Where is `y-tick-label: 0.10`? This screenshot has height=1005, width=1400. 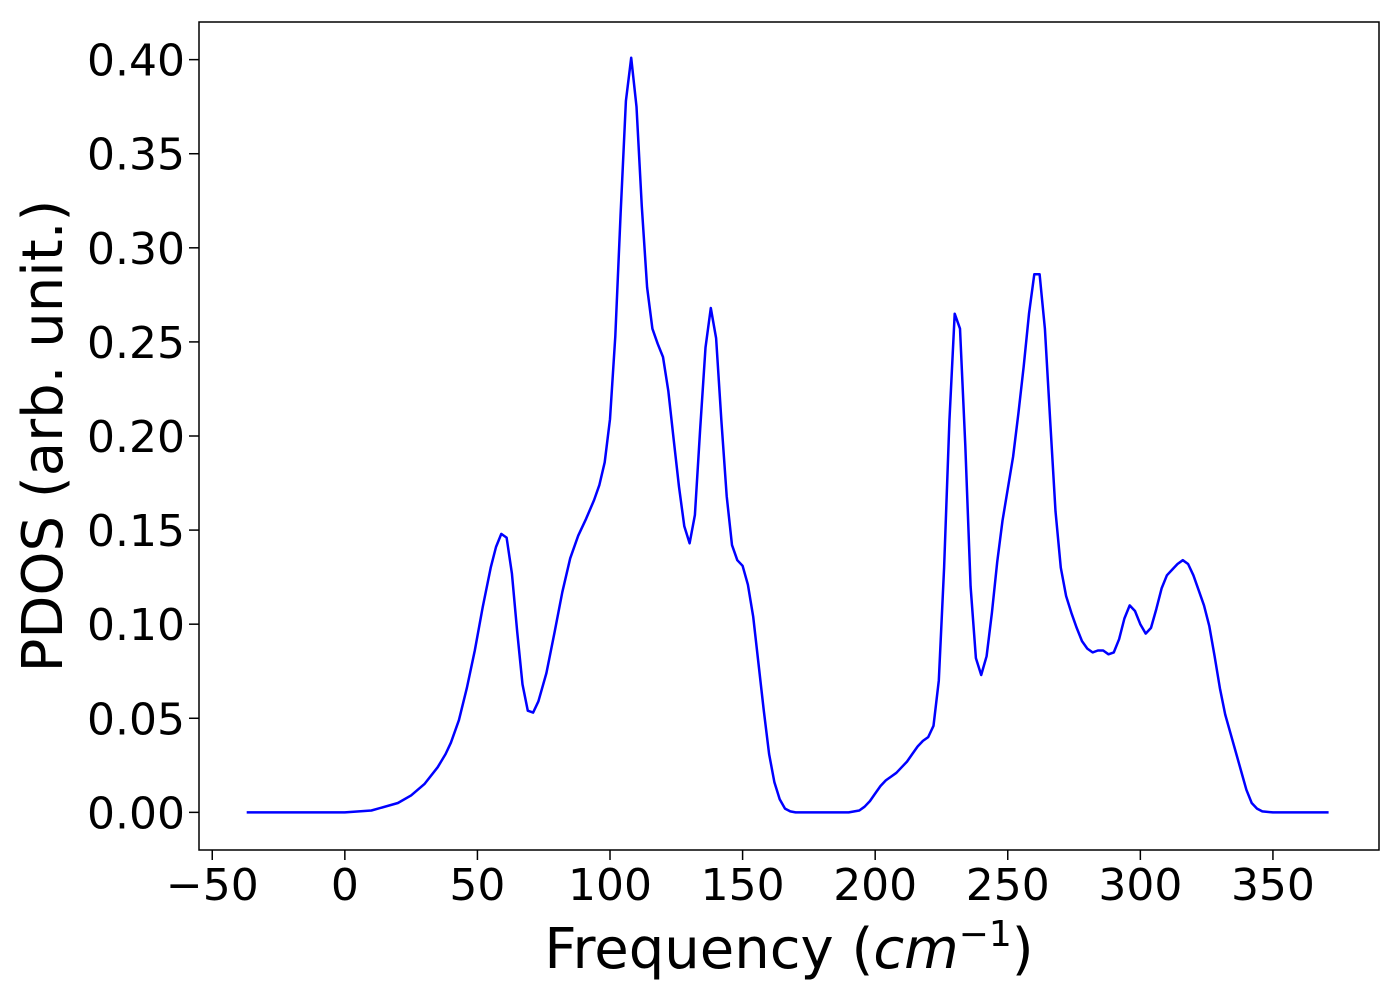
y-tick-label: 0.10 is located at coordinates (136, 625).